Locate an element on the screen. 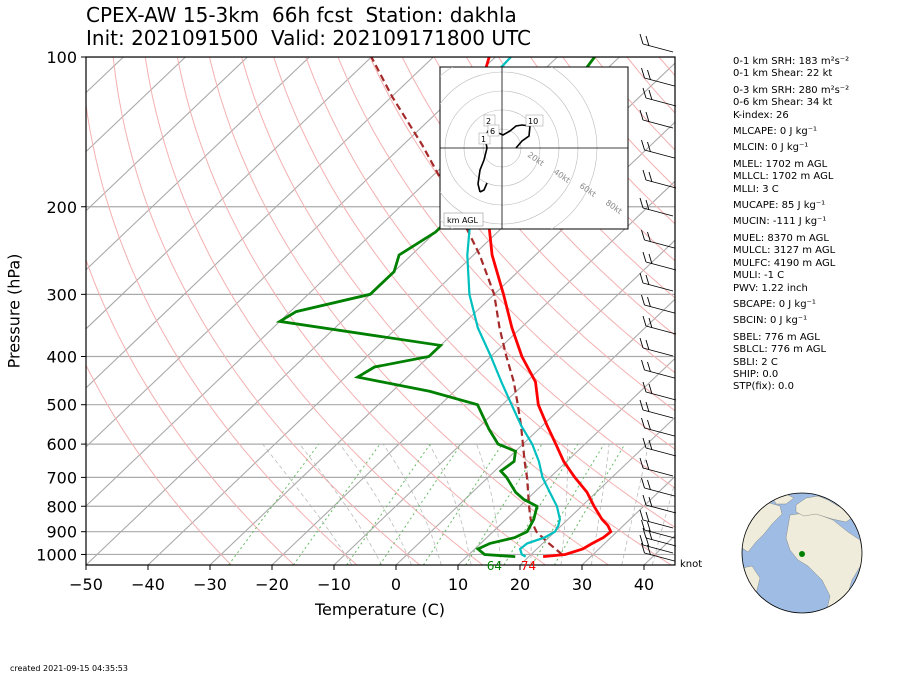 Image resolution: width=906 pixels, height=675 pixels. hodograph-trace is located at coordinates (483, 187).